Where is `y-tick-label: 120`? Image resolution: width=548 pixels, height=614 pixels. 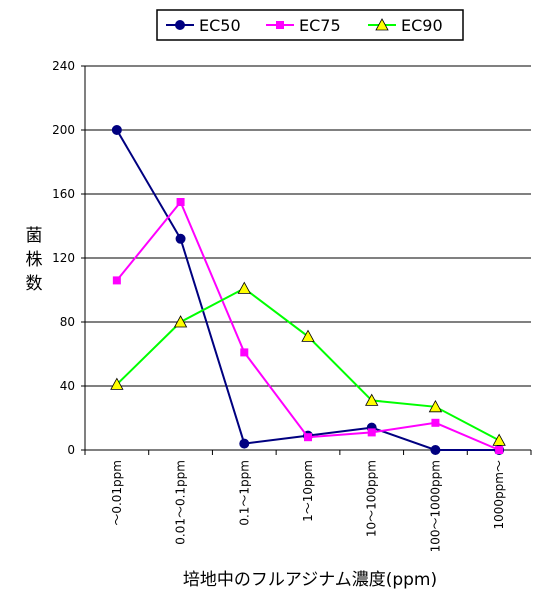
y-tick-label: 120 is located at coordinates (63, 258).